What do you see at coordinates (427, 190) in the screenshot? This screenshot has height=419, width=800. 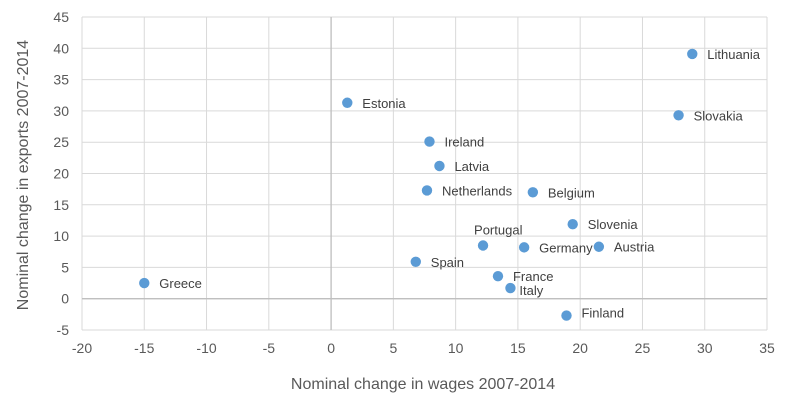 I see `point-netherlands` at bounding box center [427, 190].